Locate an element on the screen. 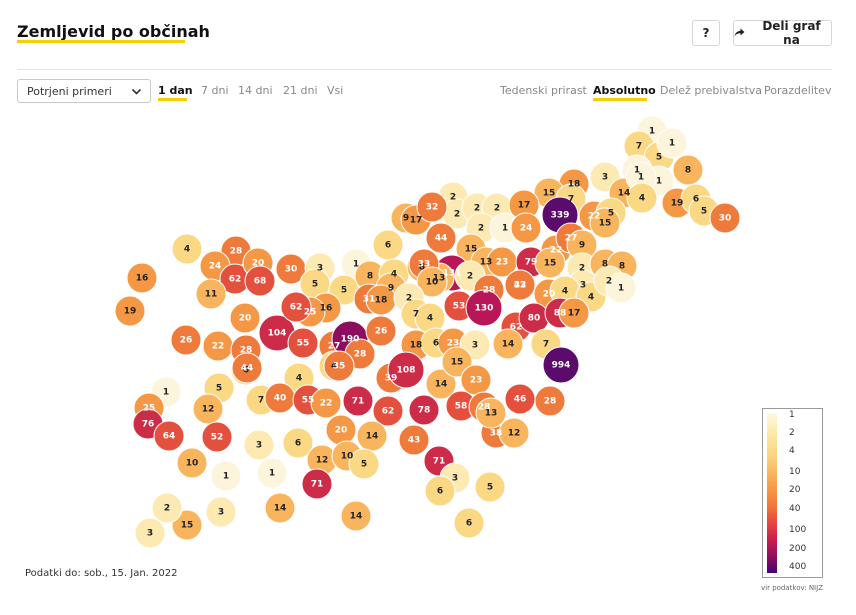 The image size is (856, 615). municipality-value: 30 is located at coordinates (725, 219).